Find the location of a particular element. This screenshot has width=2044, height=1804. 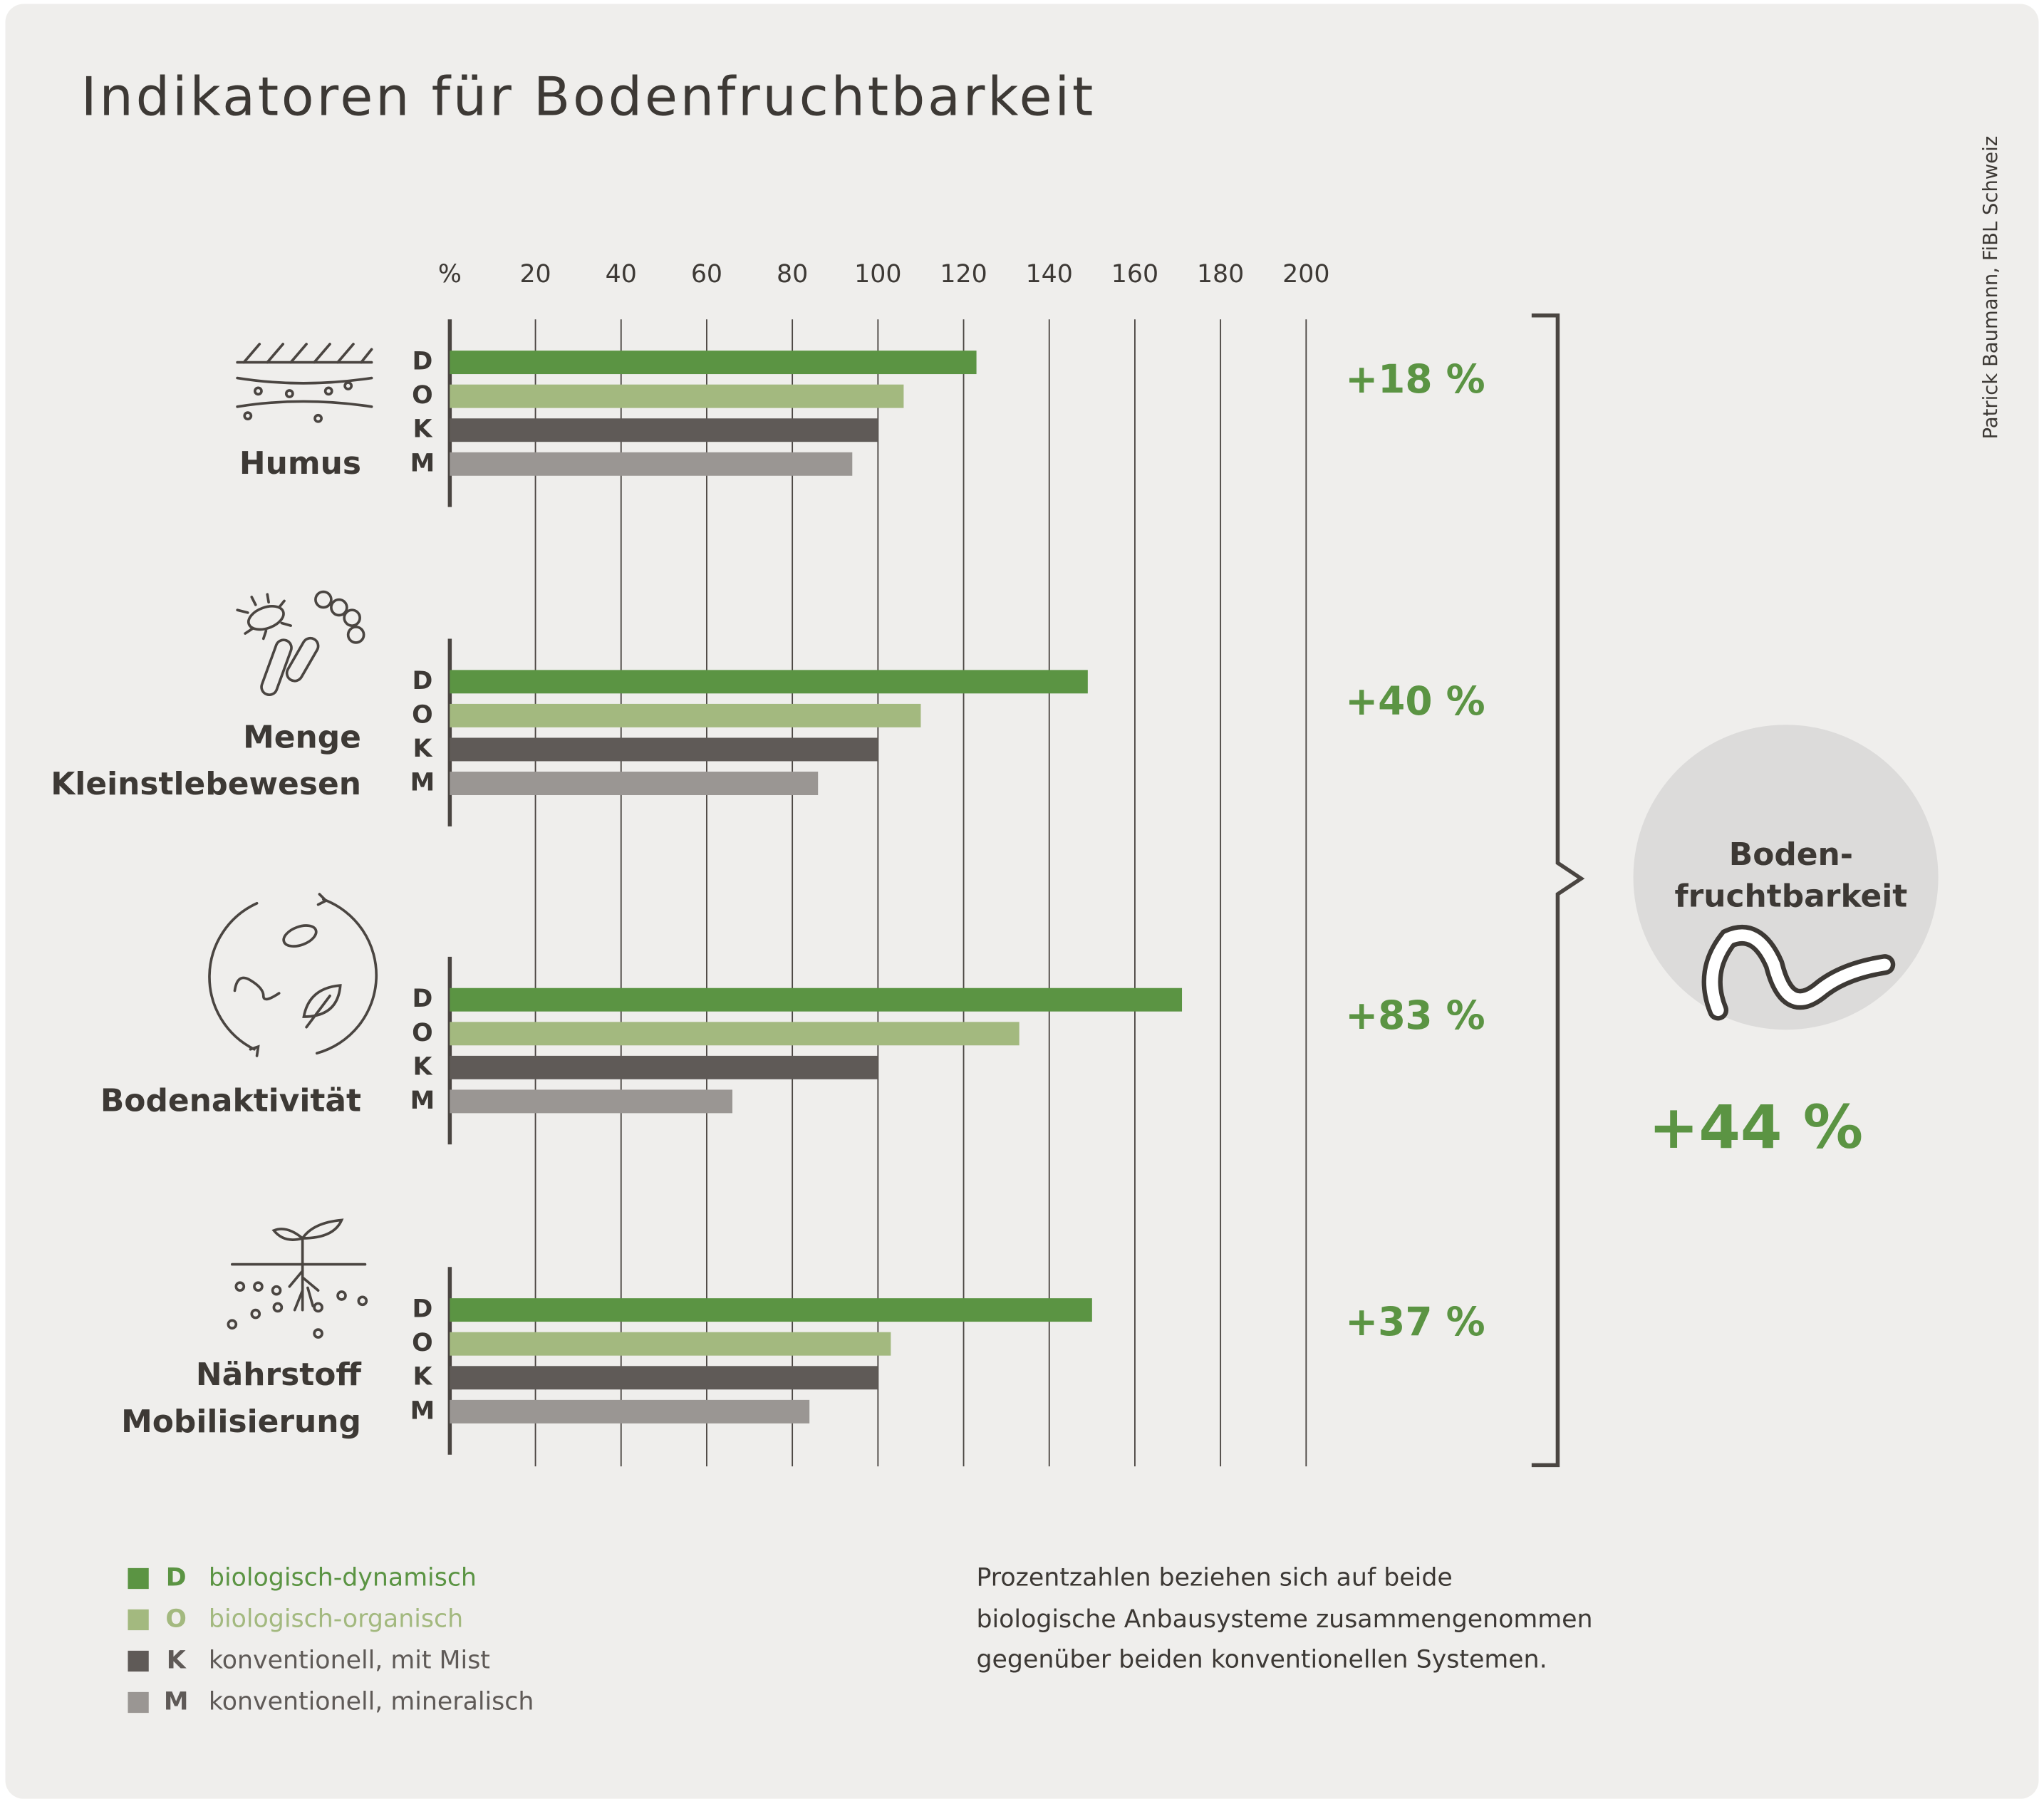

icon-activity is located at coordinates (293, 975).